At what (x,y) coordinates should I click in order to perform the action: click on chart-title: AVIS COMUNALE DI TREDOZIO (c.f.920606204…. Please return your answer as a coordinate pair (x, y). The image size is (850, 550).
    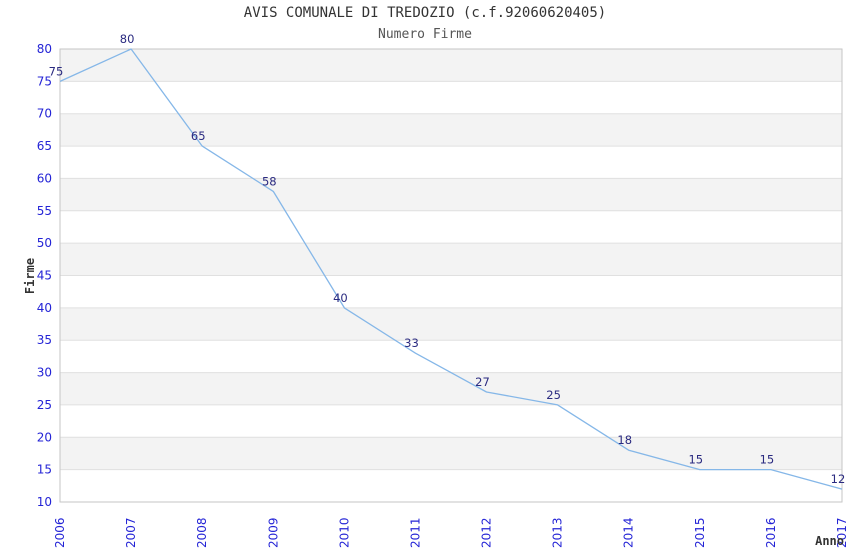
    Looking at the image, I should click on (425, 13).